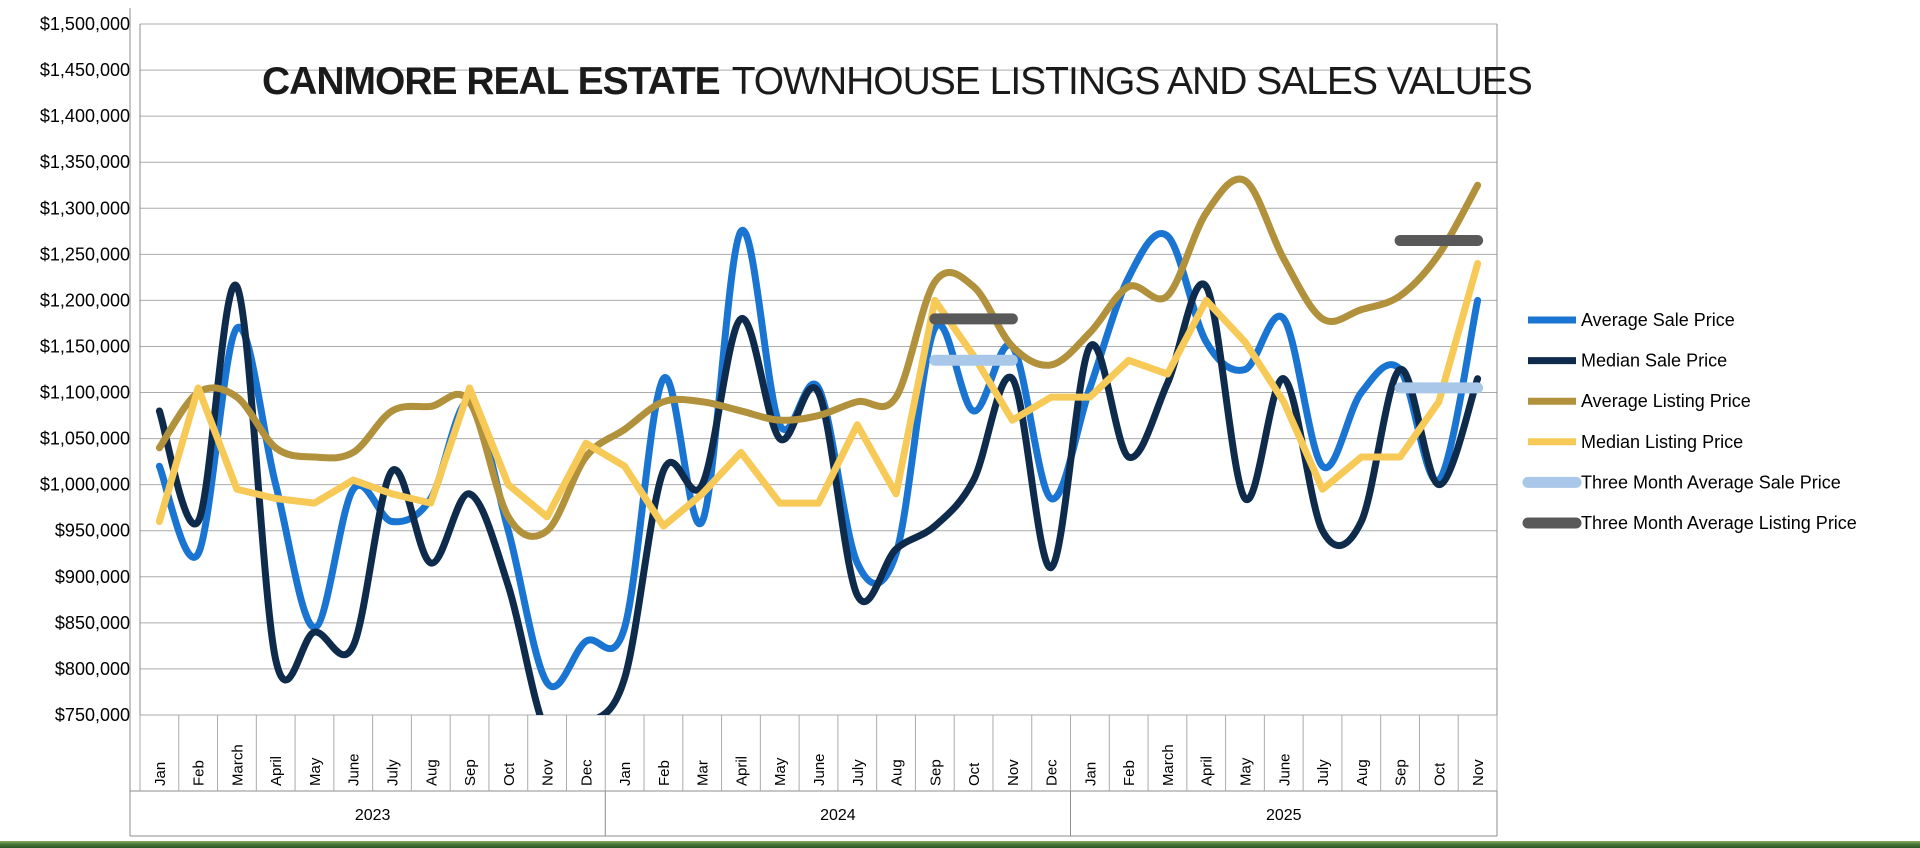 Image resolution: width=1920 pixels, height=848 pixels. Describe the element at coordinates (1132, 81) in the screenshot. I see `chart-title-regular: TOWNHOUSE LISTINGS AND SALES VALUES` at that location.